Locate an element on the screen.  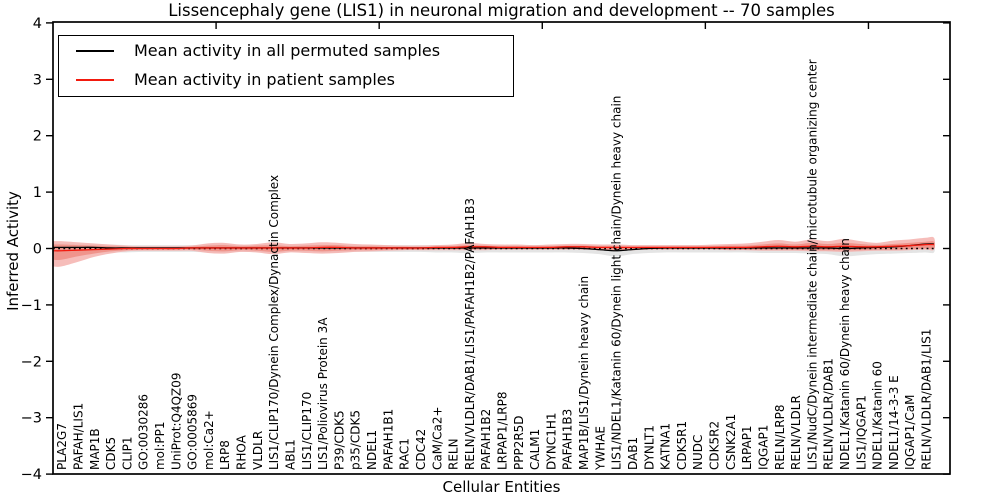
y-tick-label: −3 is located at coordinates (31, 419).